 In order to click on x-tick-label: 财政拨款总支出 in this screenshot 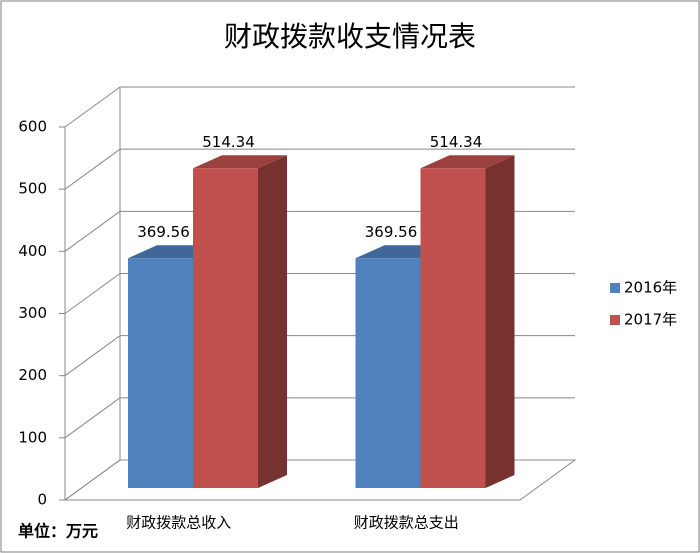, I will do `click(406, 523)`.